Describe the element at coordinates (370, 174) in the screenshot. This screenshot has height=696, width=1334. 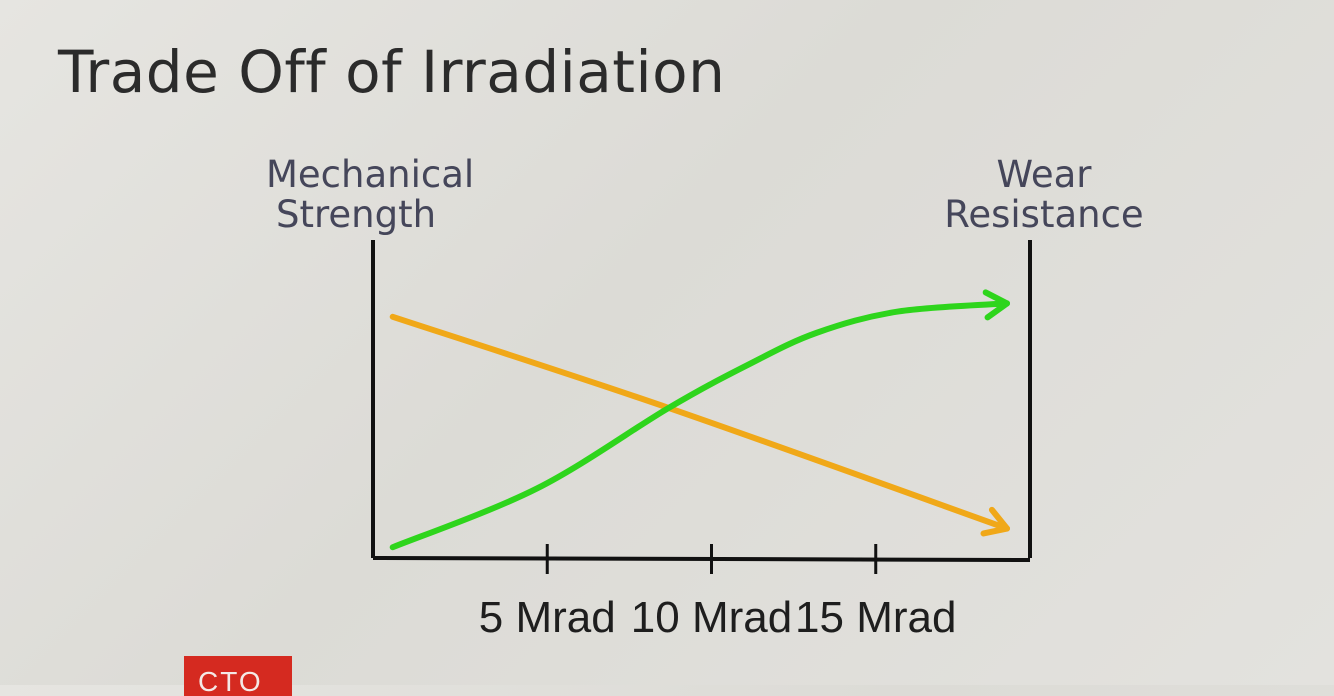
I see `left-axis-label-line1: Mechanical` at that location.